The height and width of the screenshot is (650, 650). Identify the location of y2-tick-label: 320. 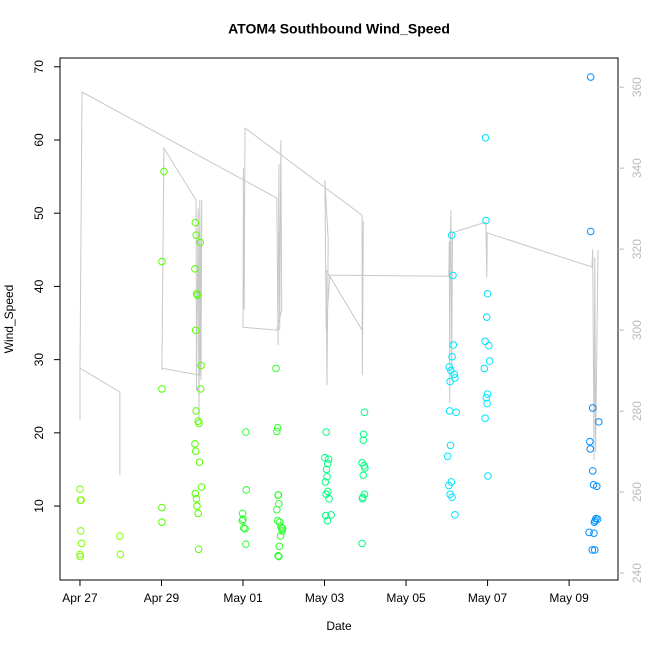
(637, 249).